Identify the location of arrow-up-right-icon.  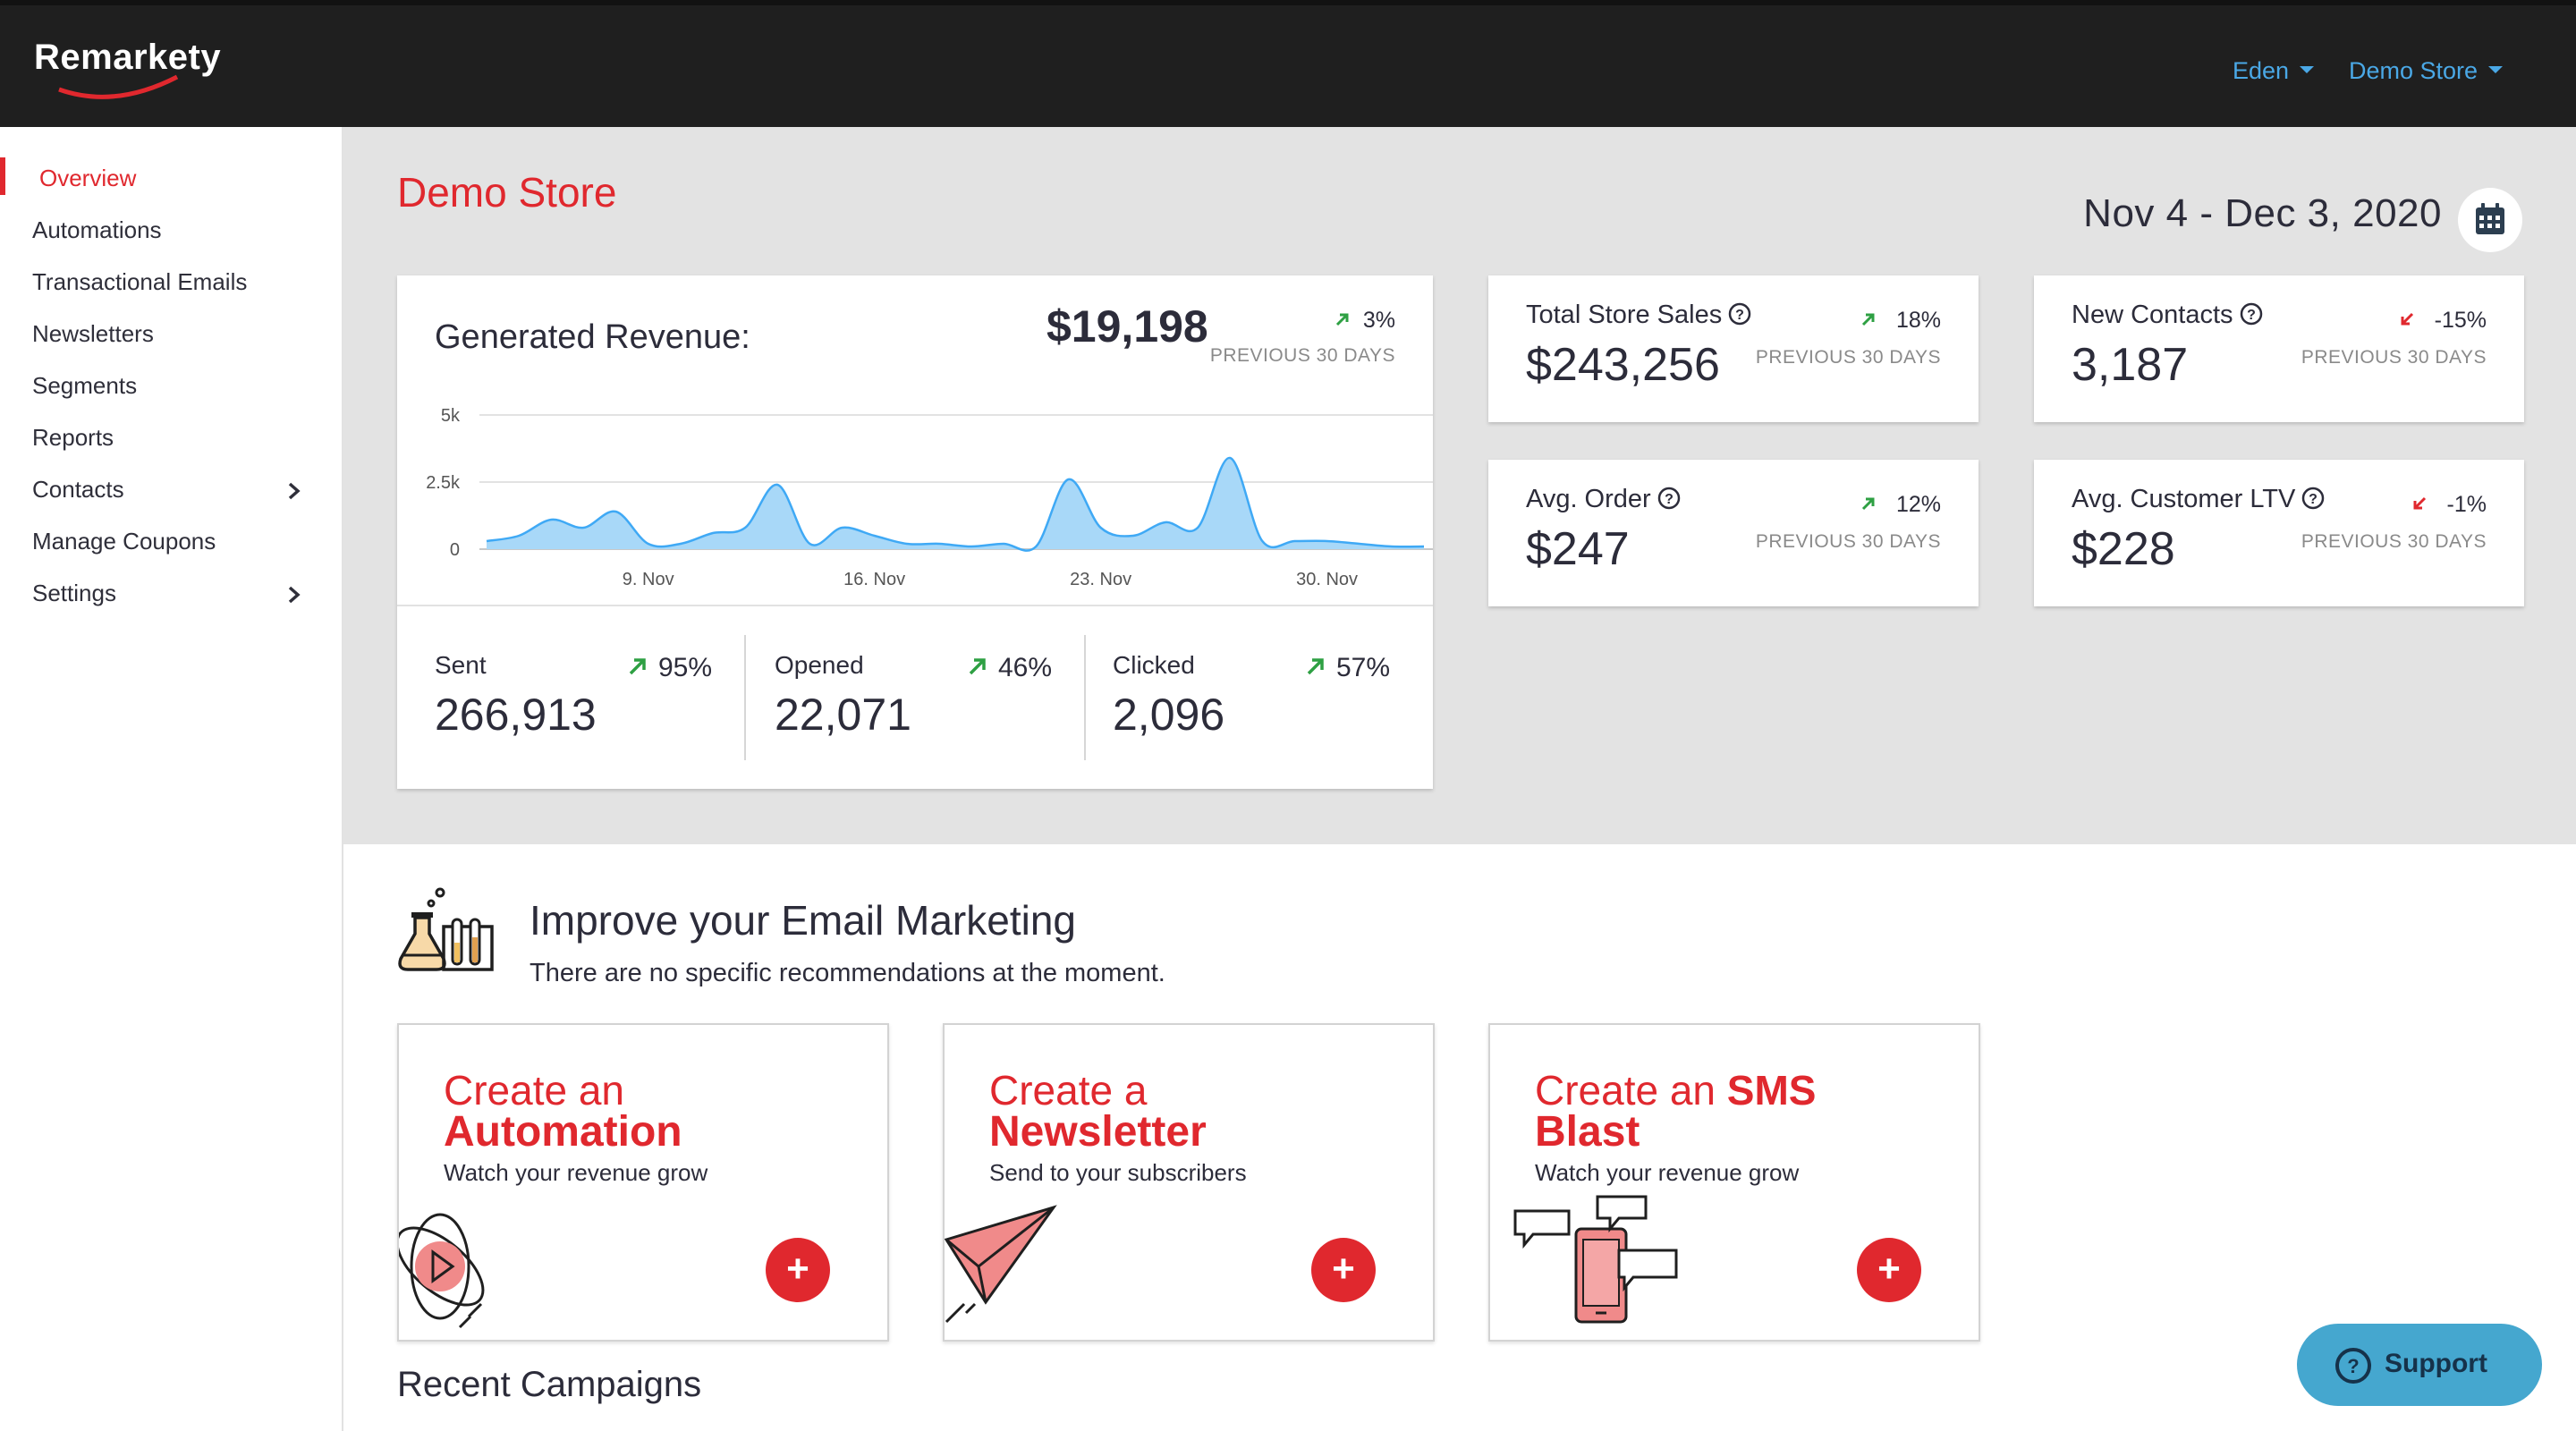
(637, 667).